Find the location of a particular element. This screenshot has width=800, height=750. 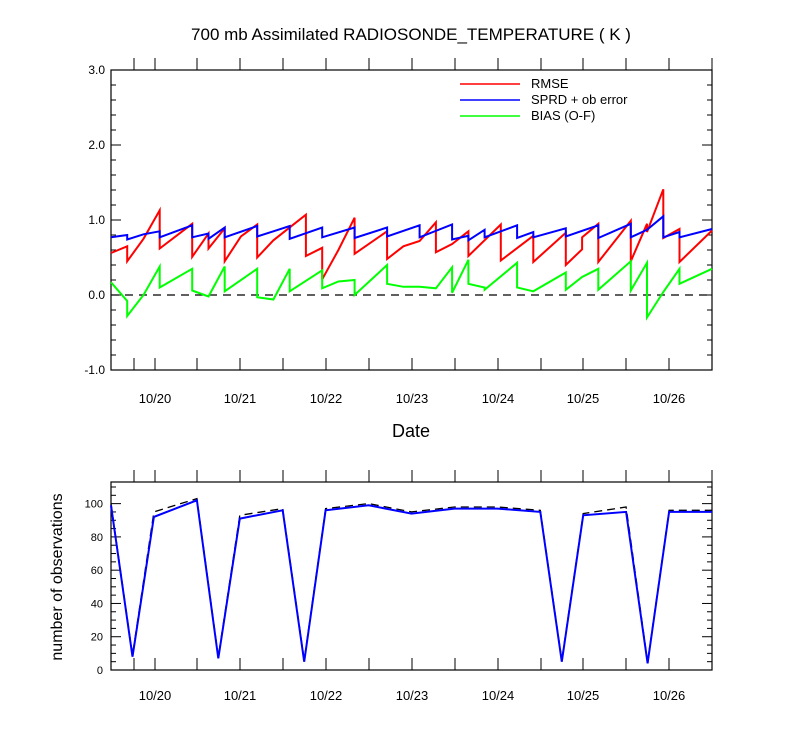

bottom-y-tick-label: 0 is located at coordinates (100, 671).